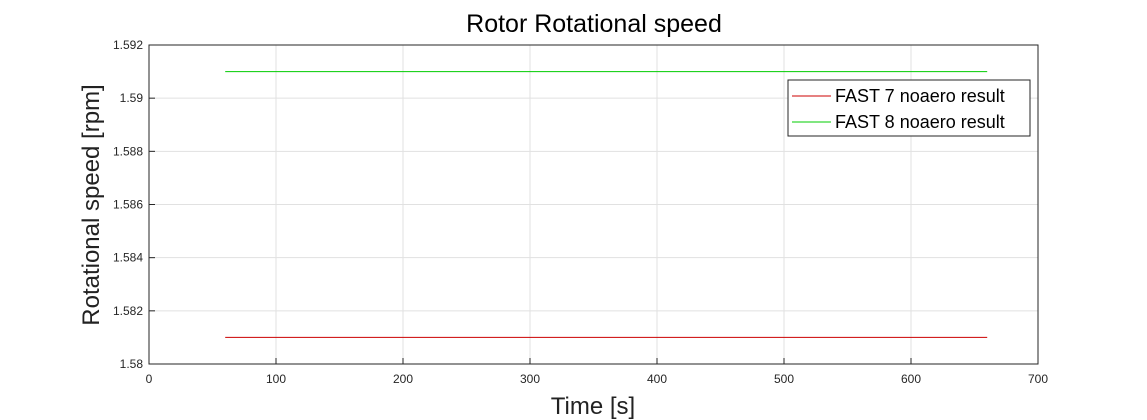 The width and height of the screenshot is (1147, 420). What do you see at coordinates (594, 24) in the screenshot?
I see `chart-title: Rotor Rotational speed` at bounding box center [594, 24].